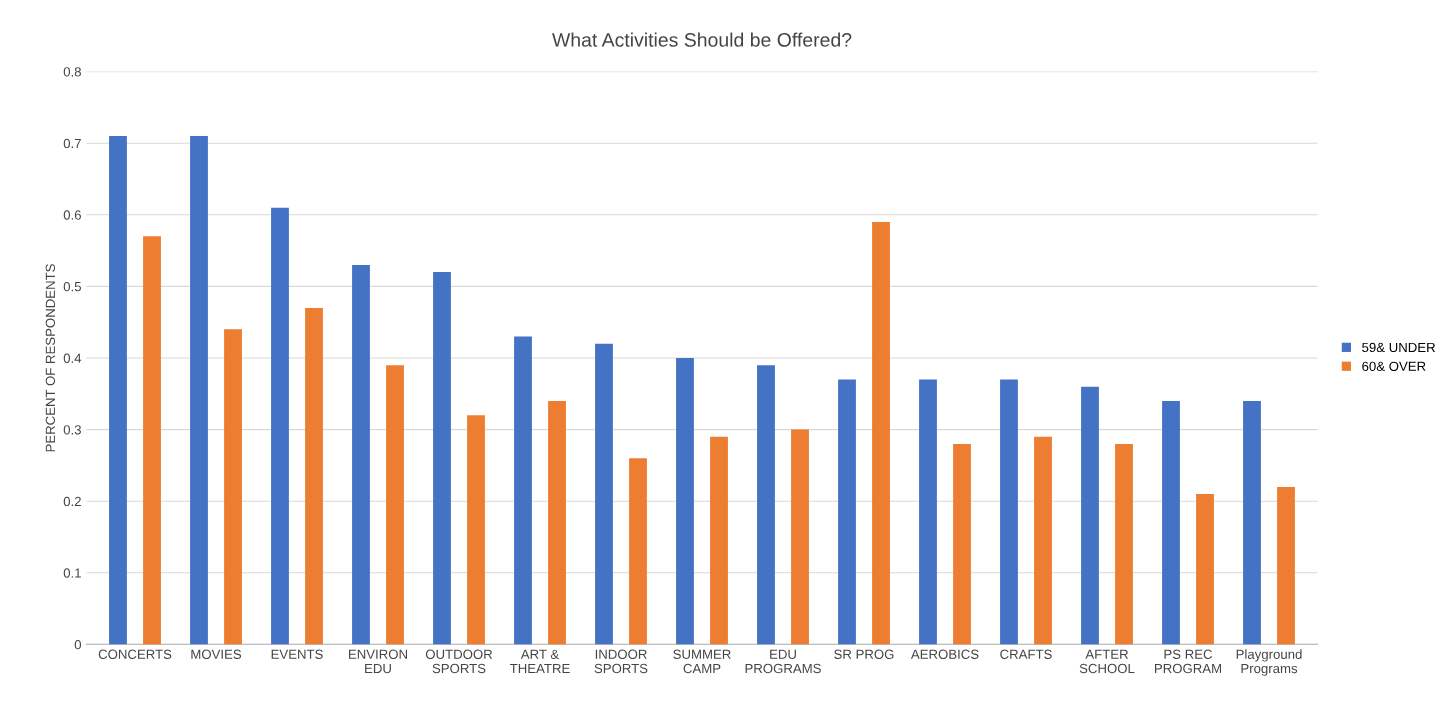 This screenshot has width=1440, height=716. Describe the element at coordinates (72, 286) in the screenshot. I see `y-tick-label: 0.5` at that location.